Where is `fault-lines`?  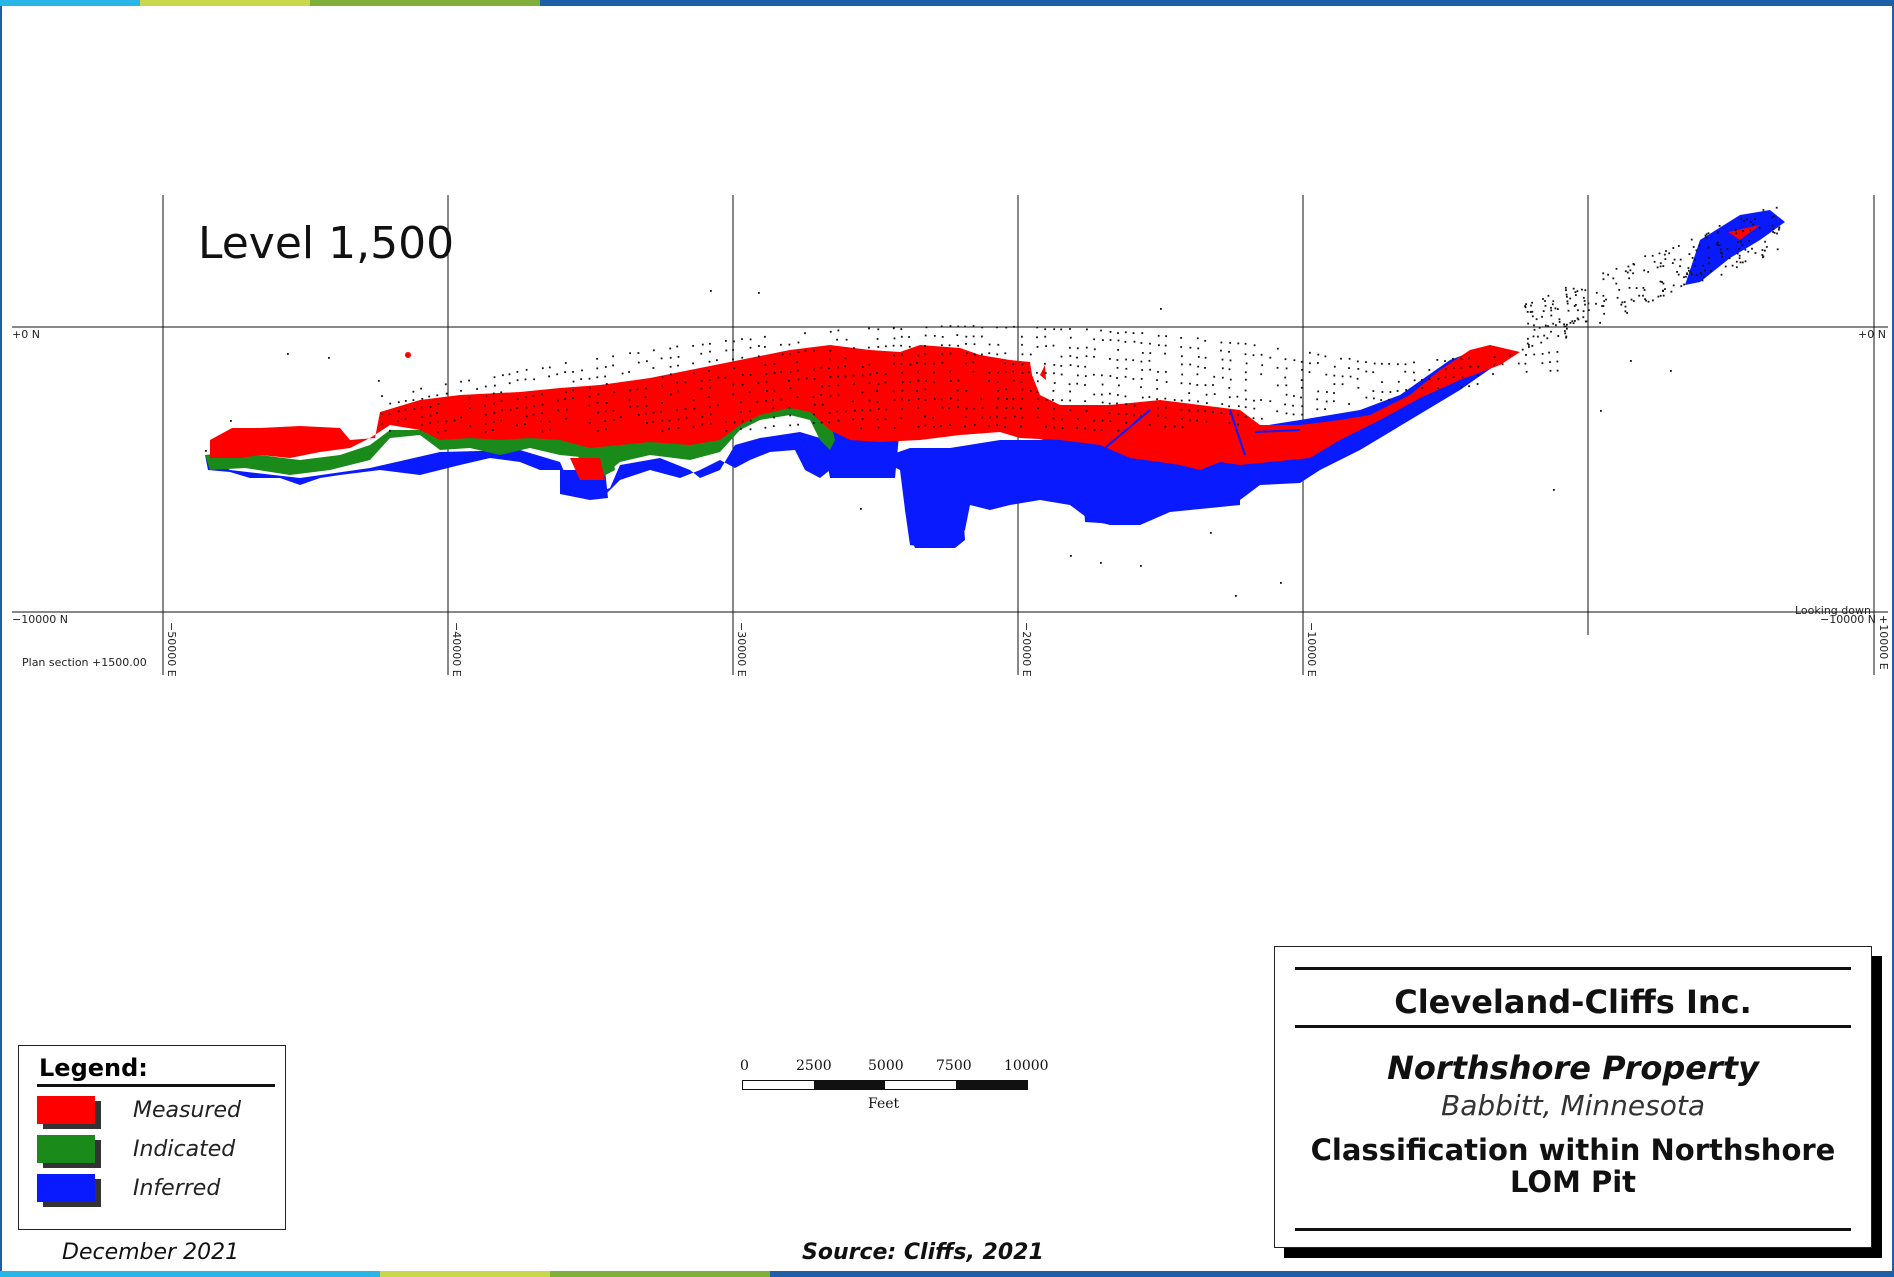
fault-lines is located at coordinates (1202, 432).